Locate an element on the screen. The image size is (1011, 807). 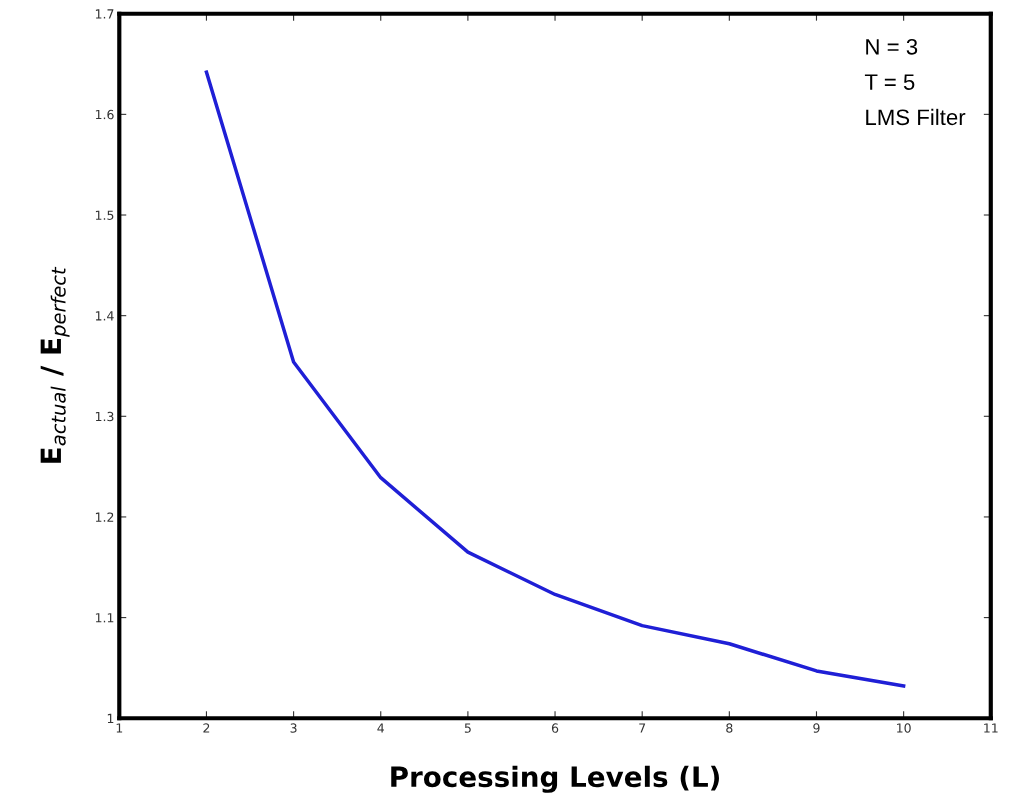
y-axis-title: E$_{actual}$ / E$_{perfect}$ is located at coordinates (55, 364).